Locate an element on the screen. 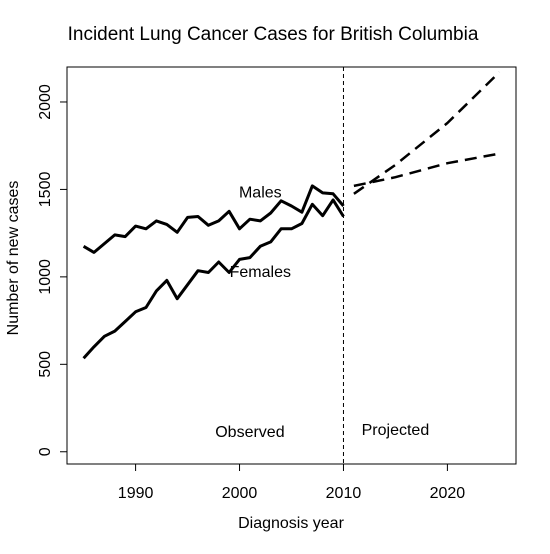  y-tick-label: 2000 is located at coordinates (45, 102).